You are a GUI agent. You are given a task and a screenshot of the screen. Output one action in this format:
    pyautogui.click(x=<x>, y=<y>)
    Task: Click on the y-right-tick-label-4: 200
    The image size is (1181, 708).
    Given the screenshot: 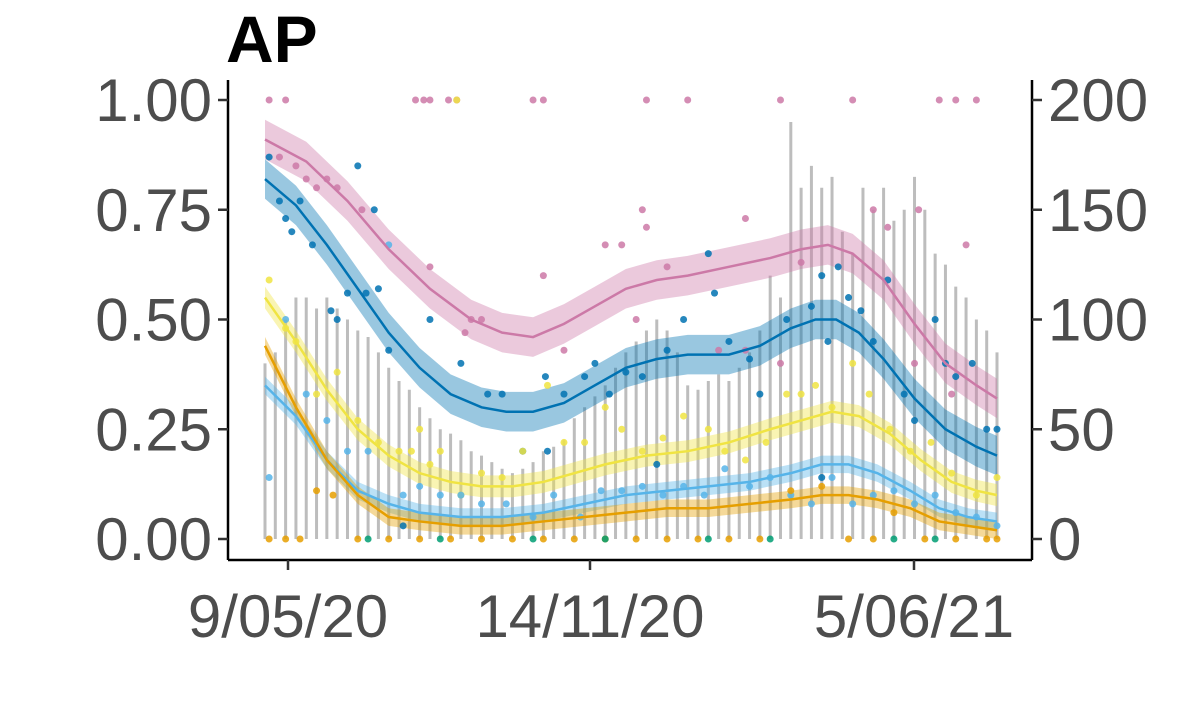 What is the action you would take?
    pyautogui.click(x=1098, y=100)
    